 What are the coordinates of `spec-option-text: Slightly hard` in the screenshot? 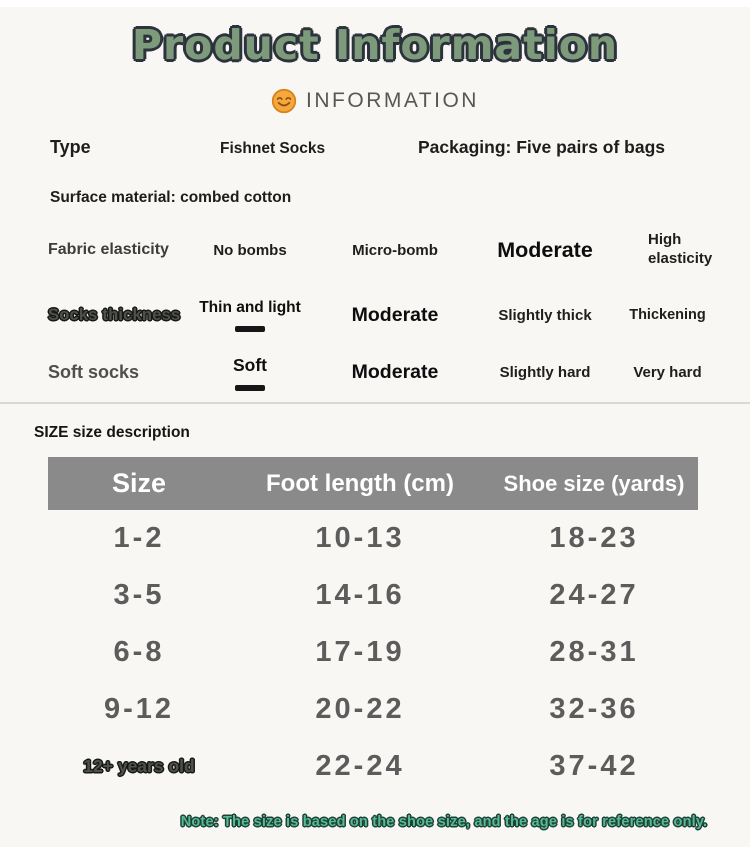 It's located at (545, 372).